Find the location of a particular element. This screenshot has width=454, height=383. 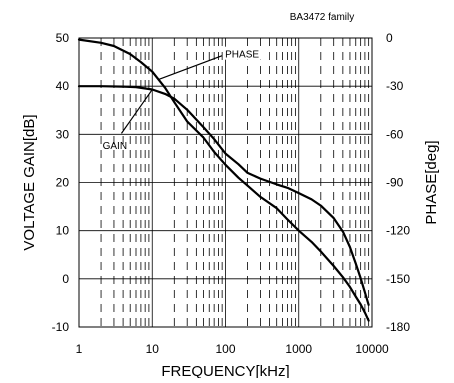

y-axis-right-title: PHASE[deg] is located at coordinates (431, 182).